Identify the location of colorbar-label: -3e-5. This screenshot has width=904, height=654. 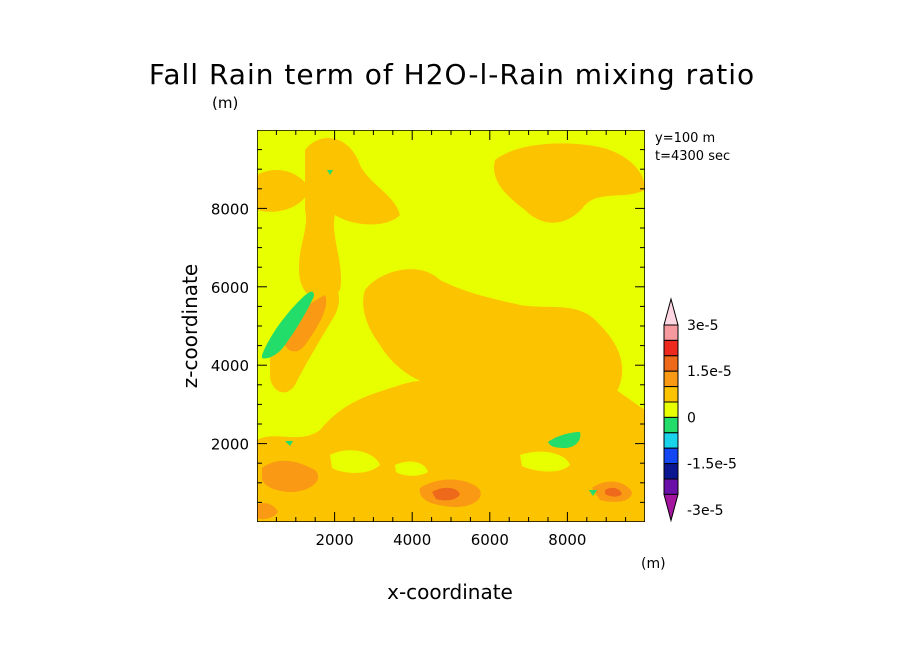
(705, 511).